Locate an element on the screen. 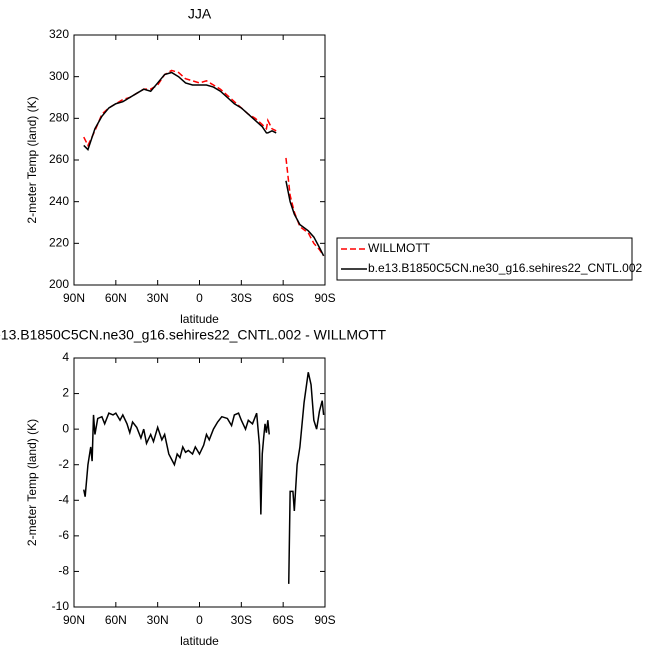 The image size is (656, 656). legend-label: WILLMOTT is located at coordinates (399, 248).